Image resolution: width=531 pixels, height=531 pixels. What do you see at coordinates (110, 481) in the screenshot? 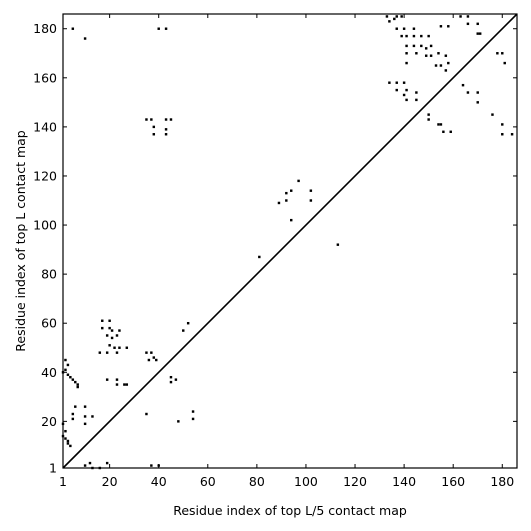
I see `x-tick-label: 20` at bounding box center [110, 481].